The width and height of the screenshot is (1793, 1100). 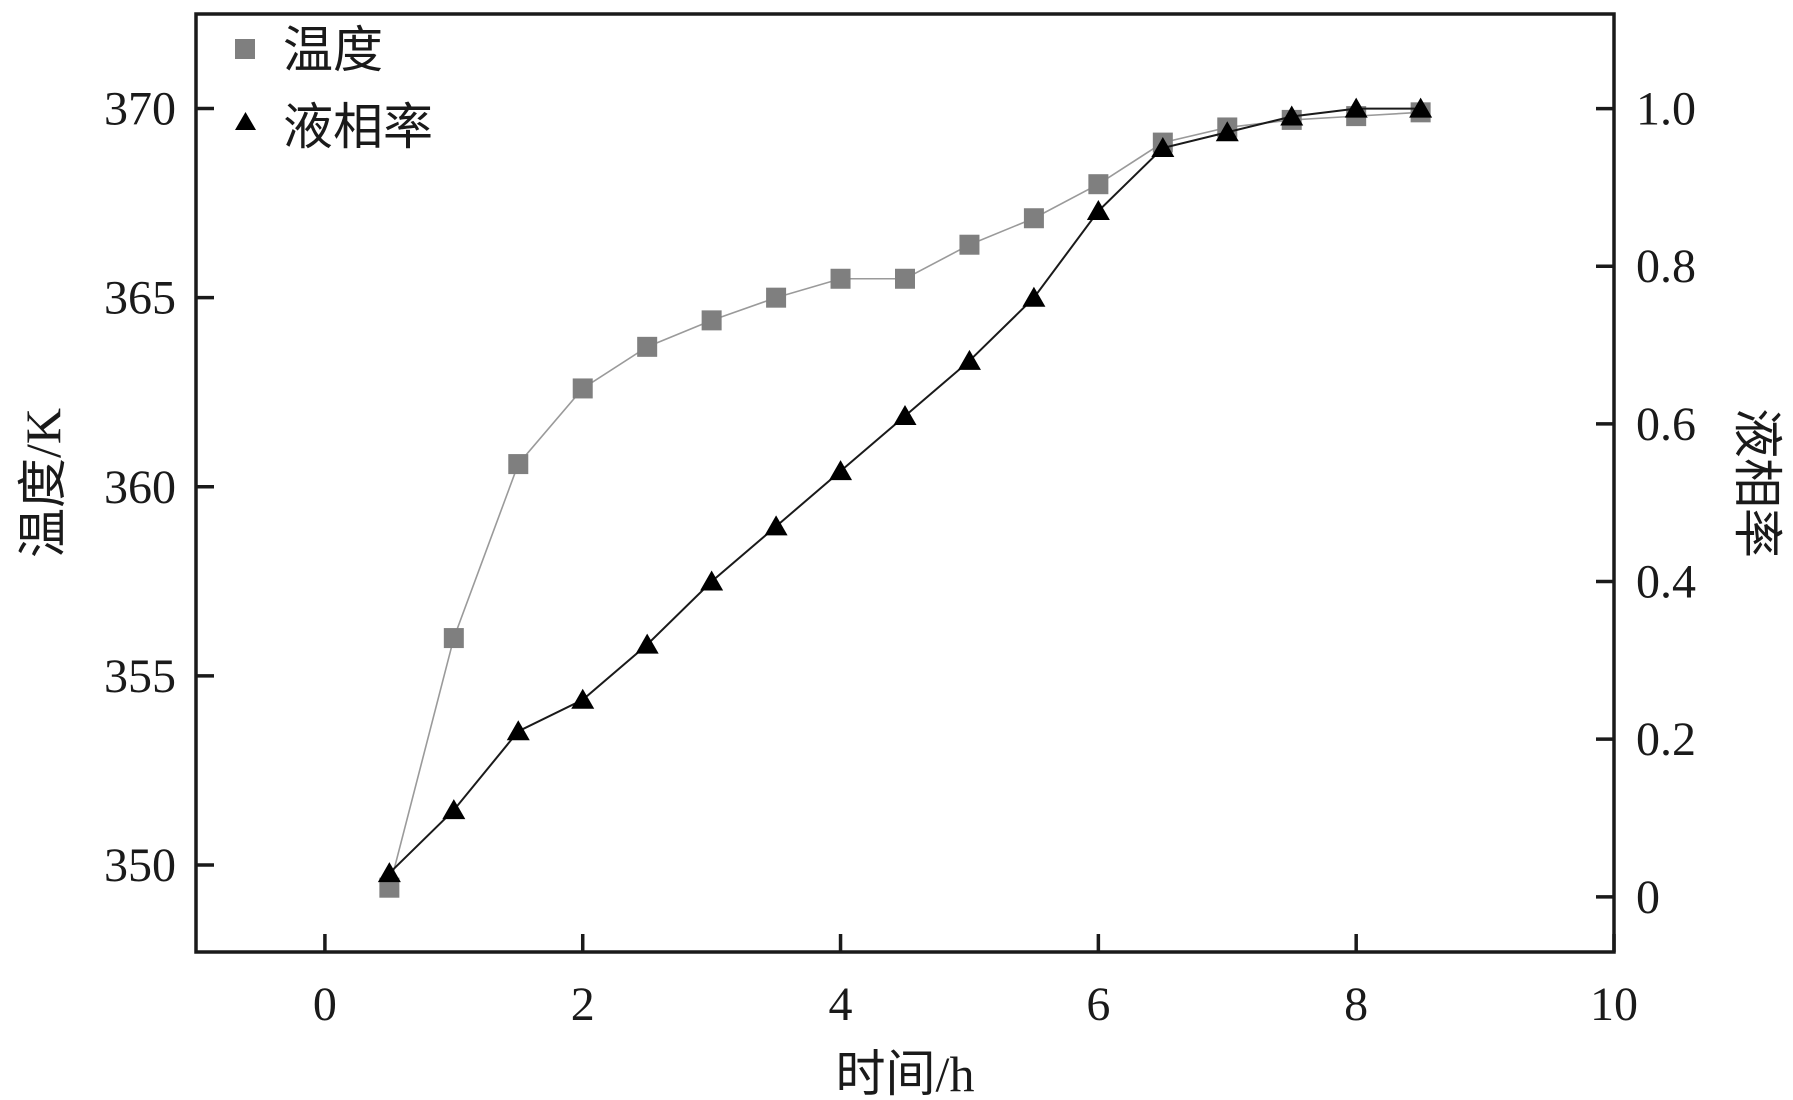 What do you see at coordinates (1648, 897) in the screenshot?
I see `y2-tick-label: 0` at bounding box center [1648, 897].